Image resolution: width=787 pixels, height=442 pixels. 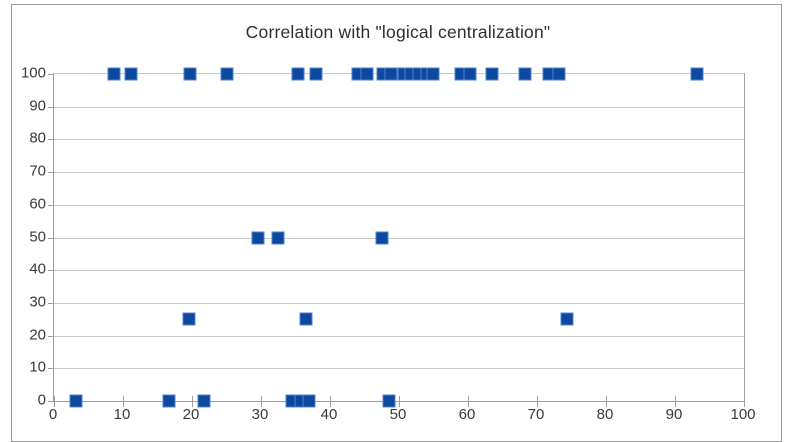 I want to click on x-tick-label: 100, so click(x=743, y=414).